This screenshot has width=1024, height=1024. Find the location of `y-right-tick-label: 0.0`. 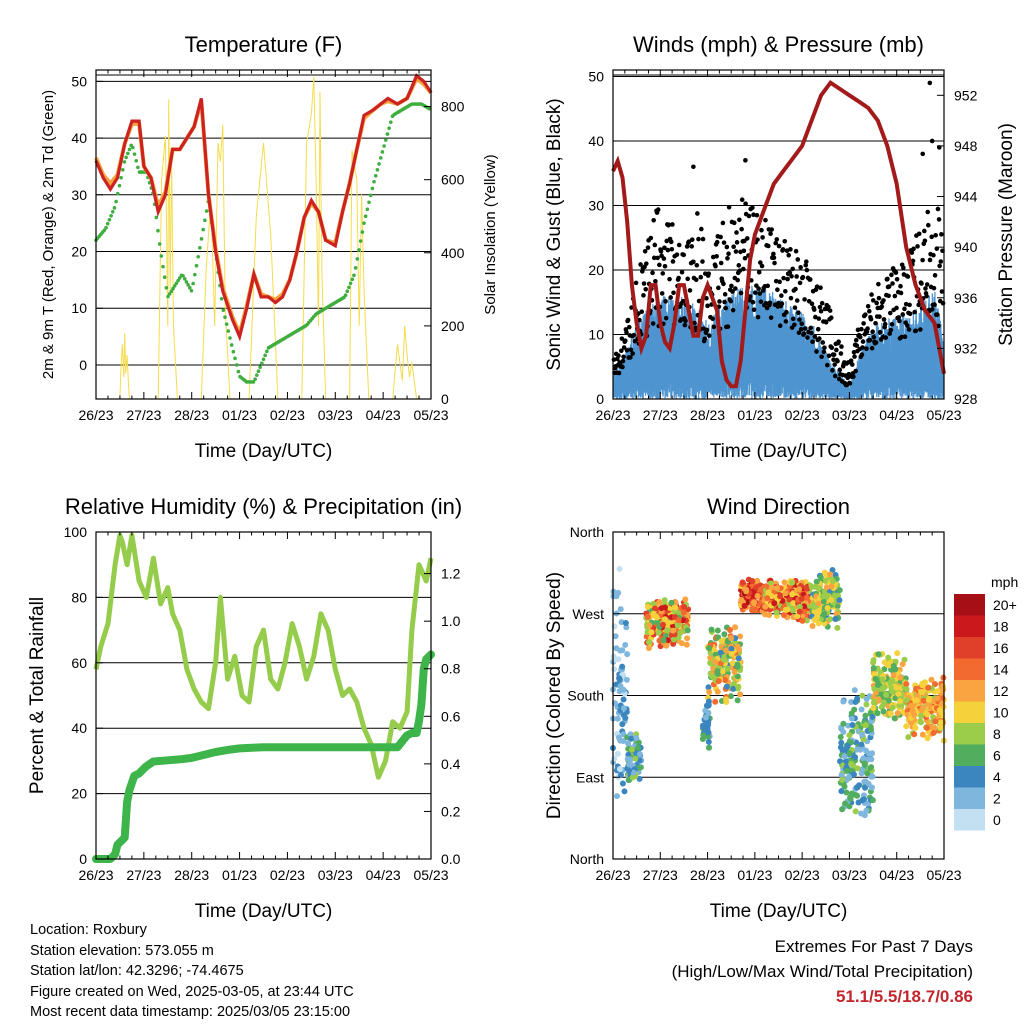

y-right-tick-label: 0.0 is located at coordinates (451, 859).